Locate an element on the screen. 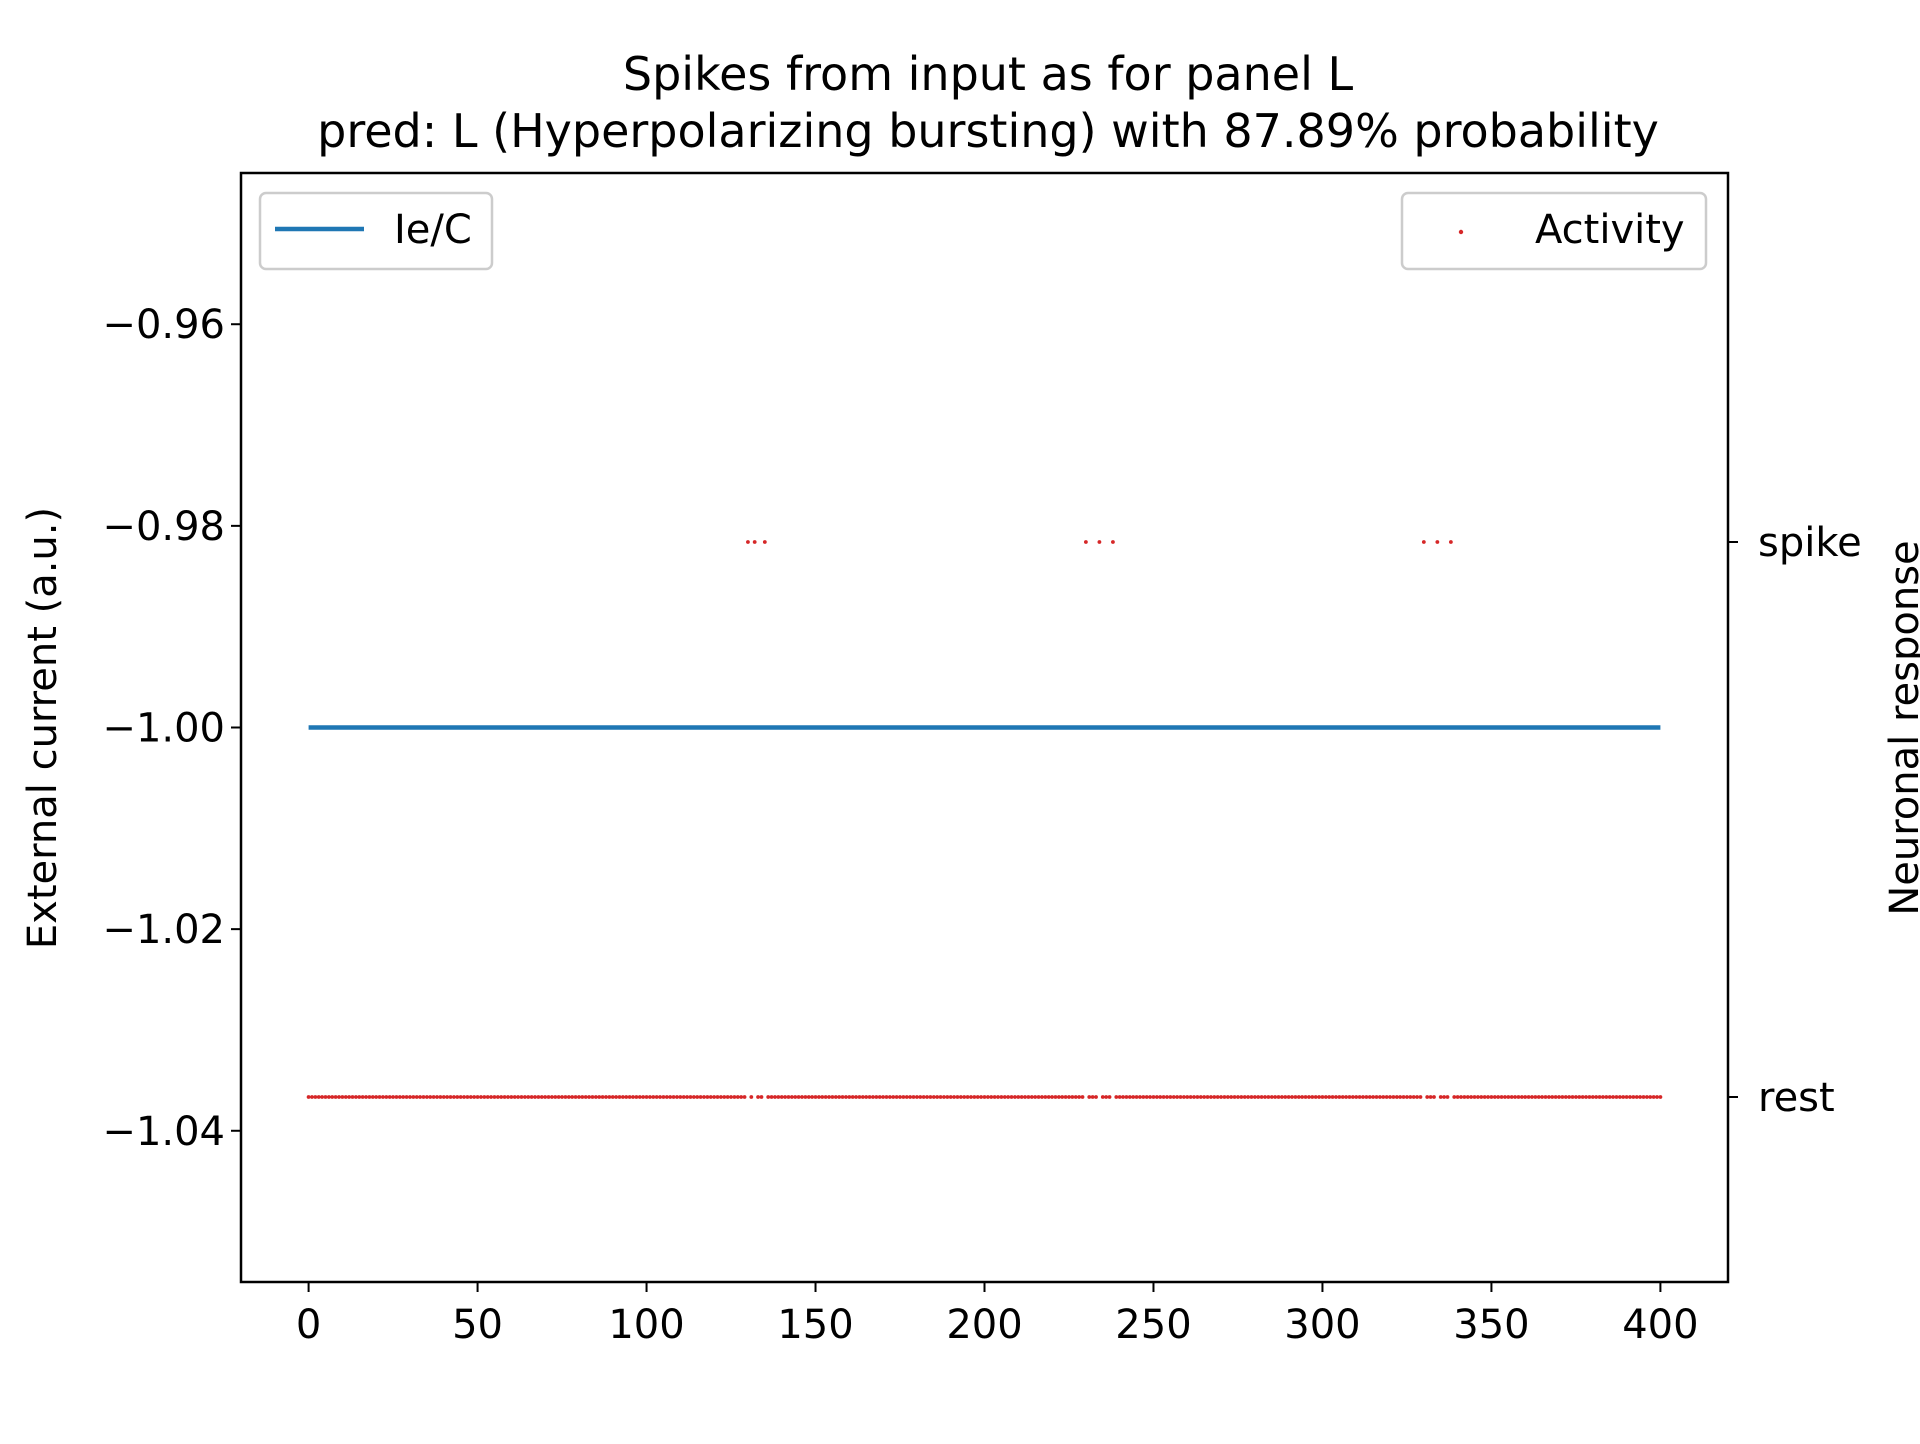  x-axis: 0 50 100 150 200 250 300 350 400 is located at coordinates (997, 1315).